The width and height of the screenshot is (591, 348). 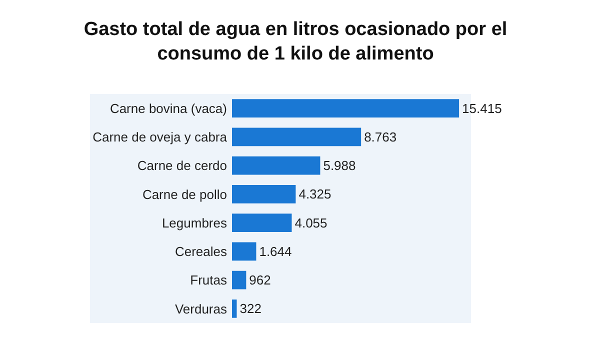 I want to click on y-tick-label: Cereales, so click(x=201, y=251).